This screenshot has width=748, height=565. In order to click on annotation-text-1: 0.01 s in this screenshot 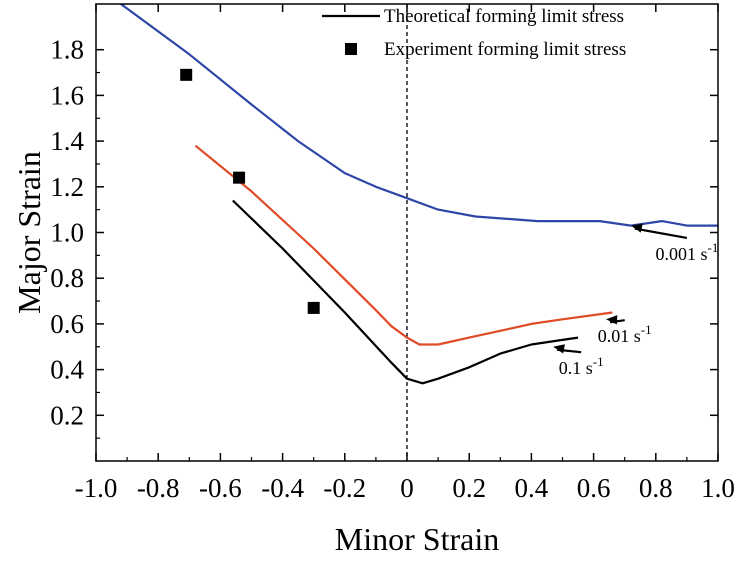, I will do `click(619, 336)`.